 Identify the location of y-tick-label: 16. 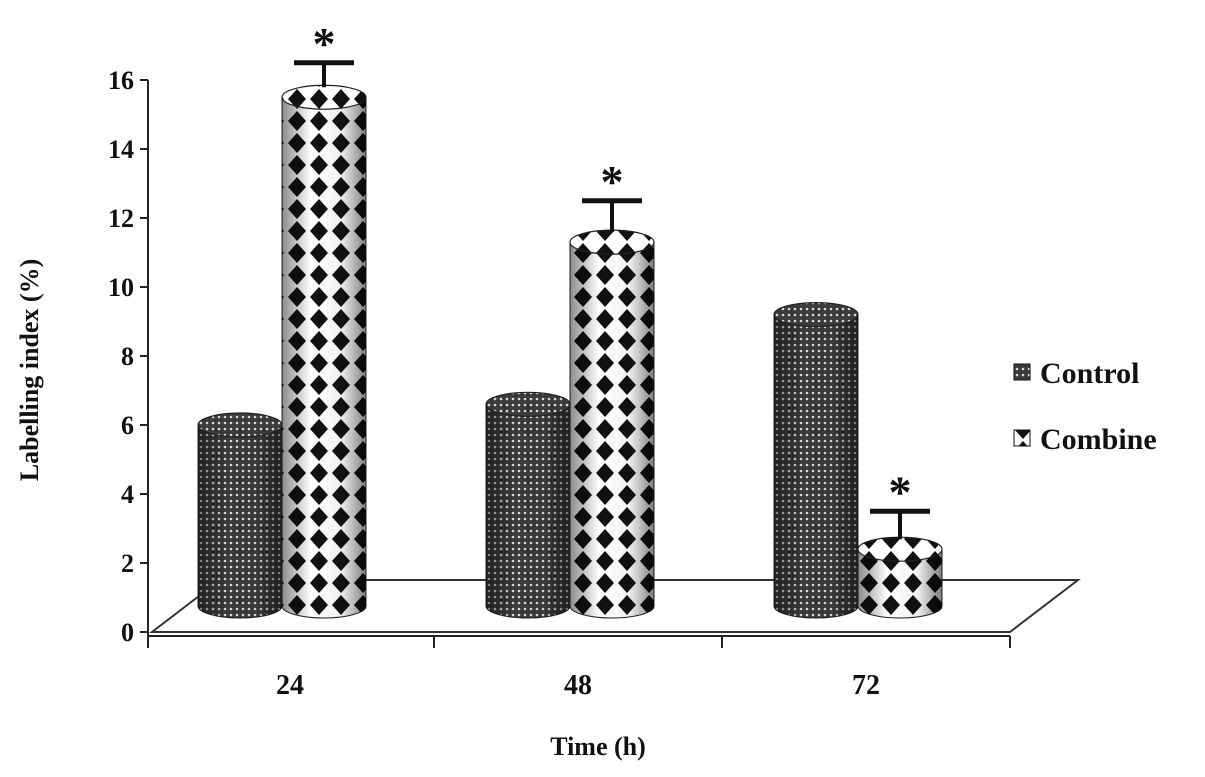
(121, 80).